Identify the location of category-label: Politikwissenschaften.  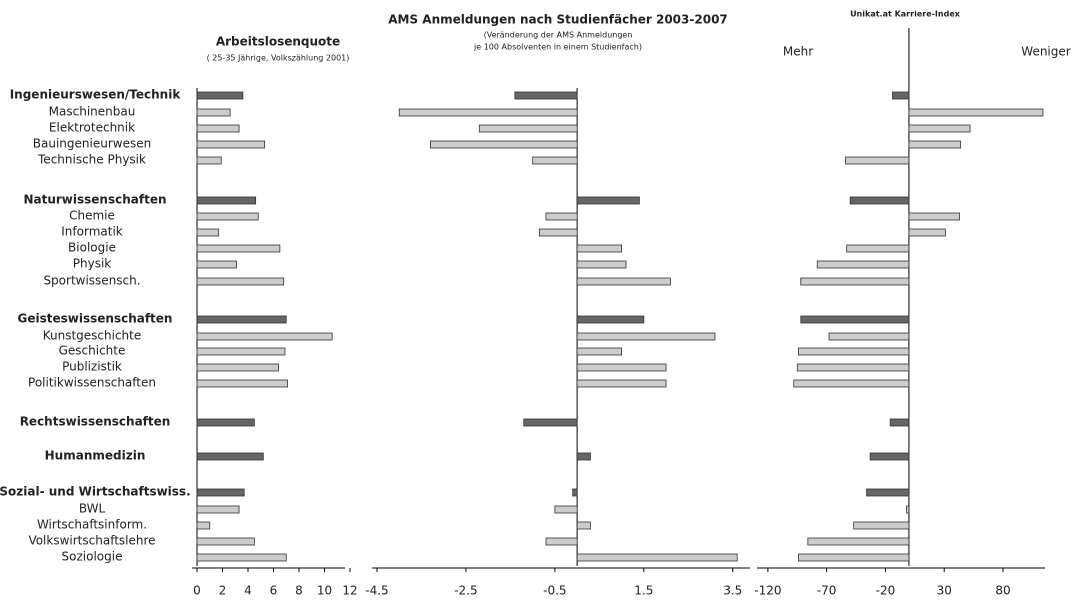
(92, 383).